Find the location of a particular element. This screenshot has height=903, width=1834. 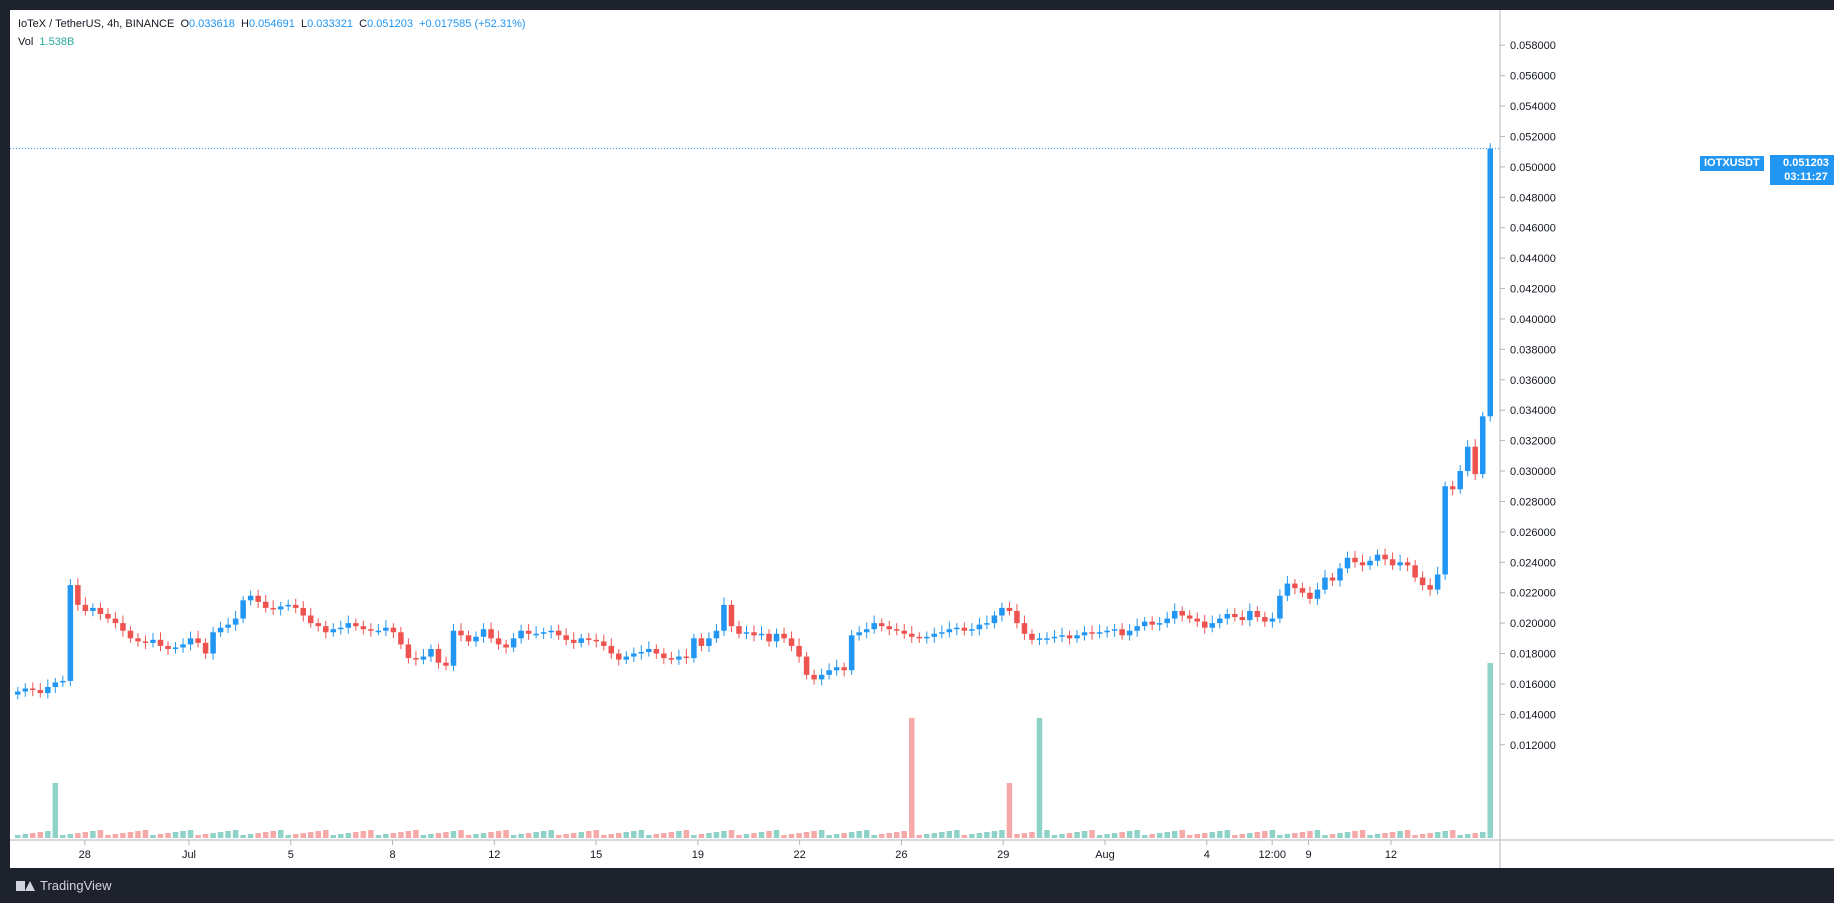

volume-legend: Vol 1.538B is located at coordinates (46, 42).